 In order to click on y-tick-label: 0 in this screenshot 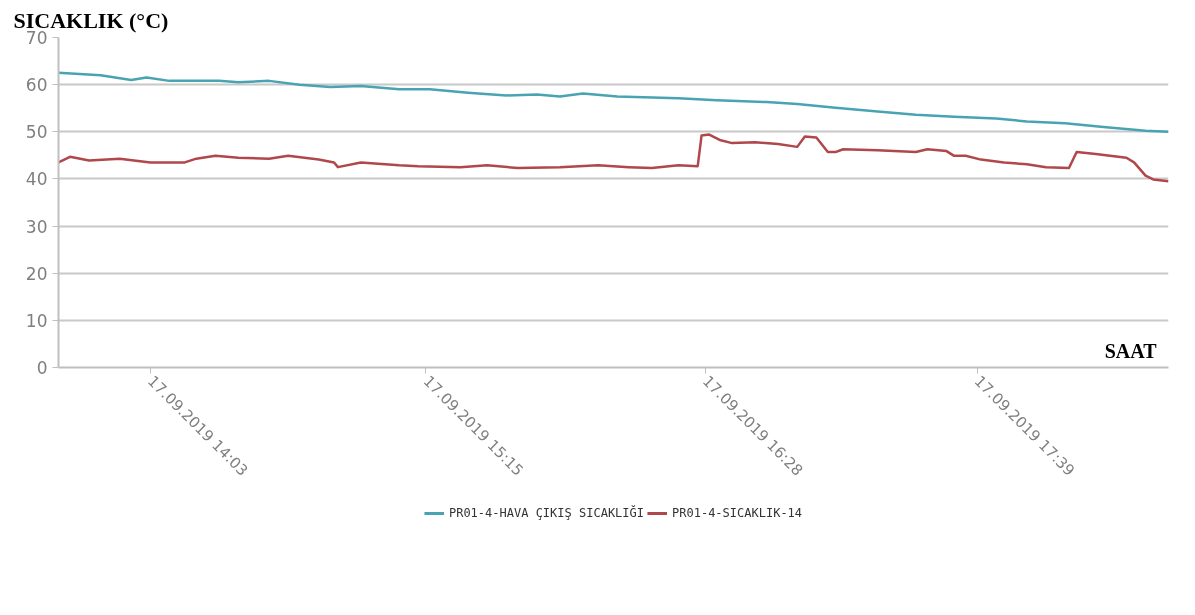, I will do `click(42, 368)`.